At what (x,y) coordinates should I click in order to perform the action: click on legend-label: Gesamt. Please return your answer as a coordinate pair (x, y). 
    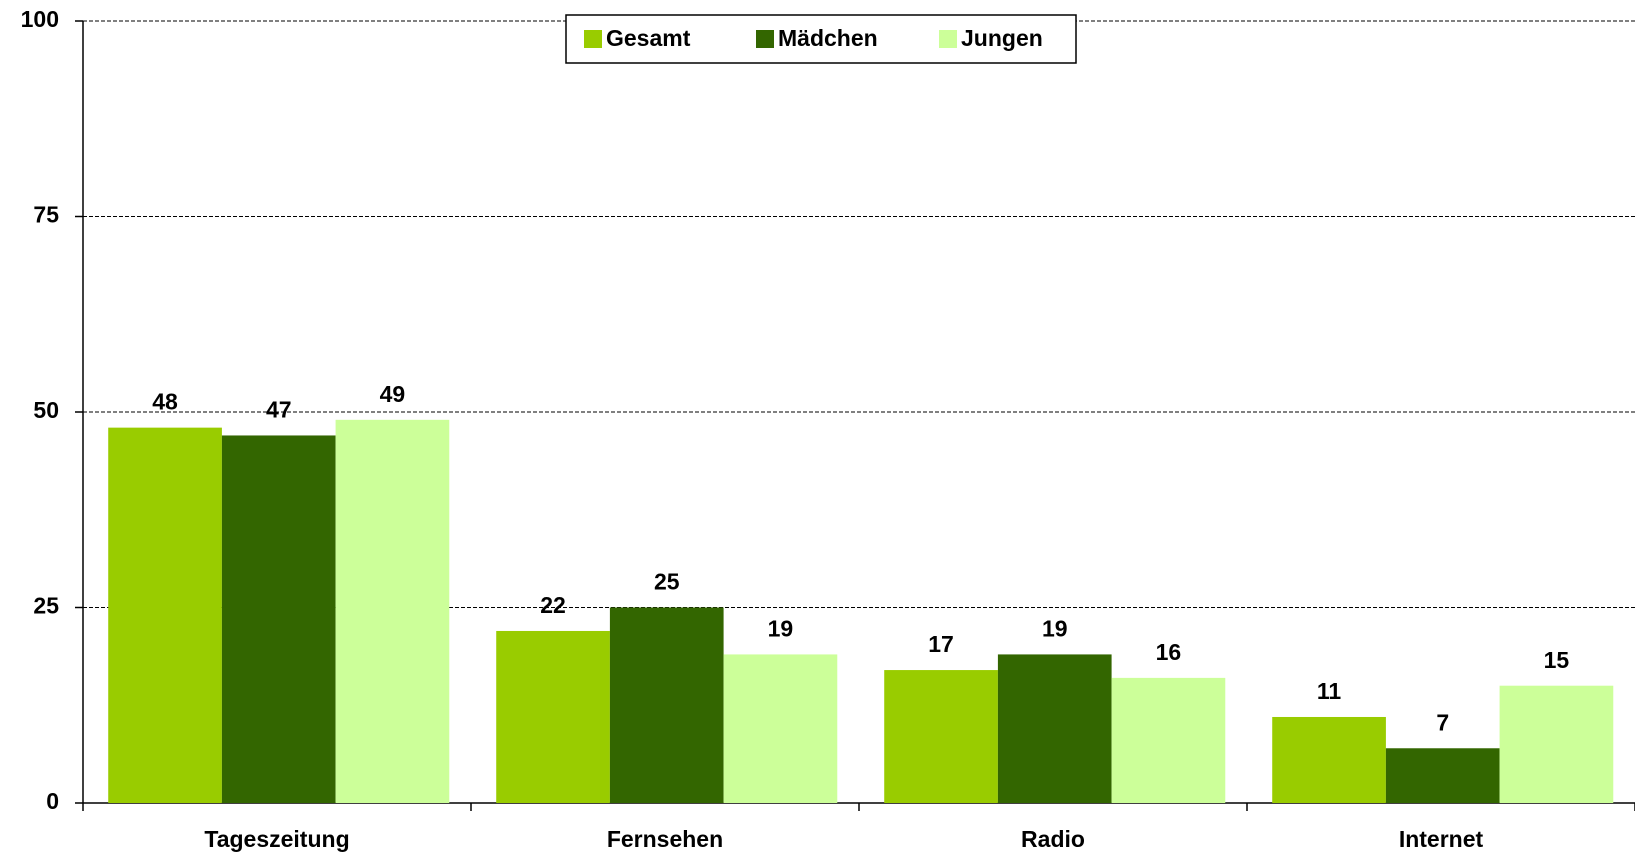
    Looking at the image, I should click on (648, 38).